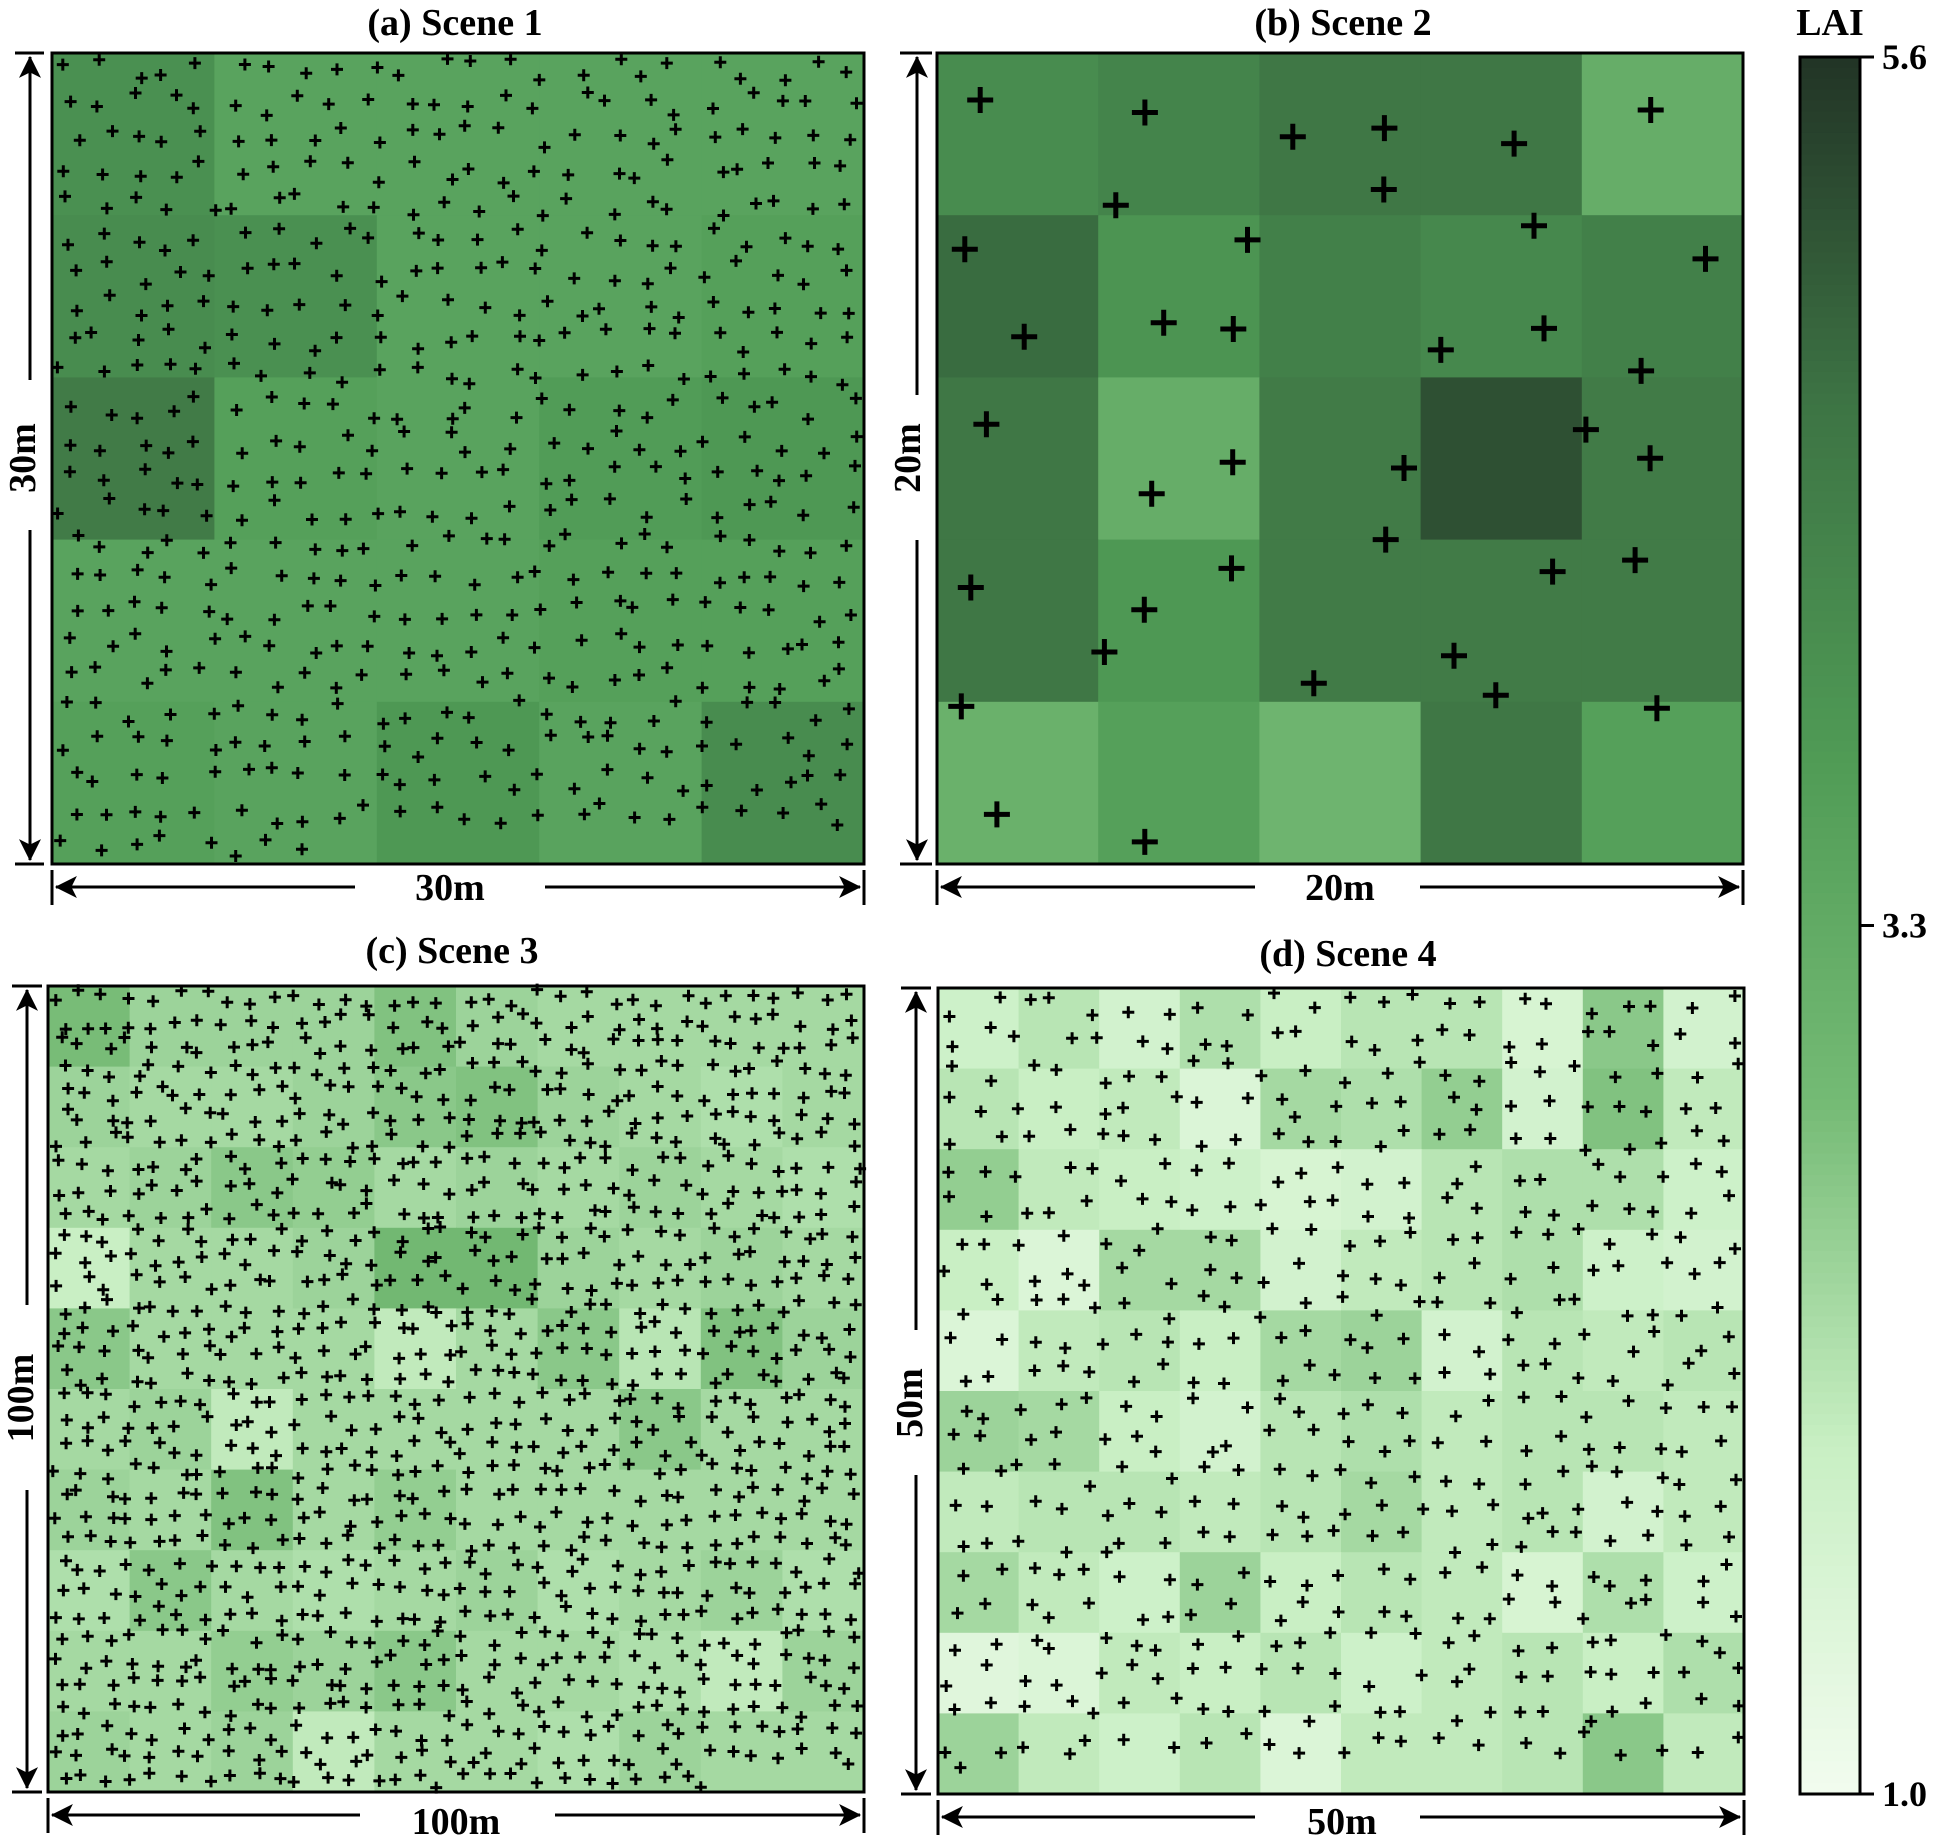 This screenshot has width=1949, height=1837. Describe the element at coordinates (1341, 1818) in the screenshot. I see `width-dimension: 50m` at that location.